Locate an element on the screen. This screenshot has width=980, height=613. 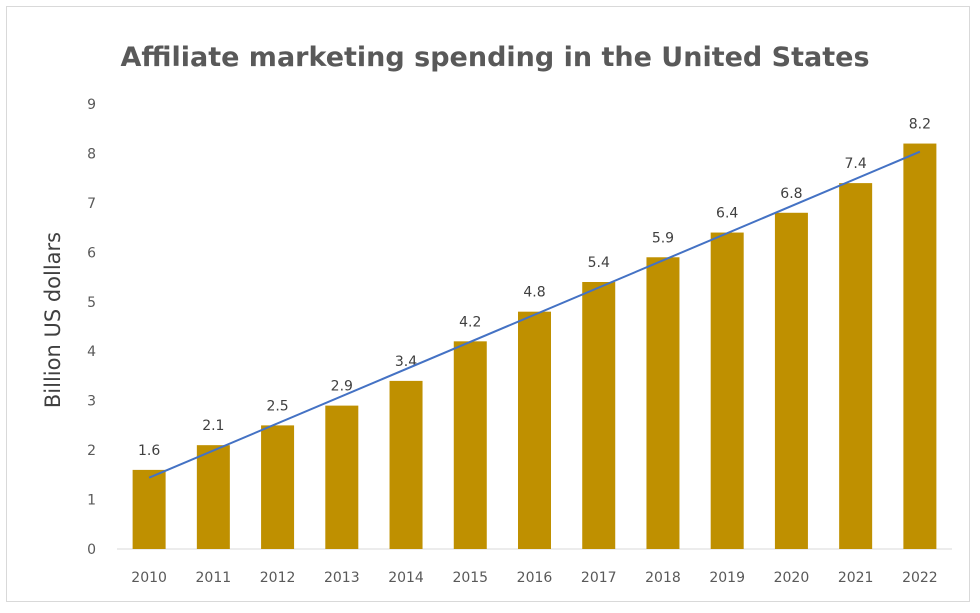
y-axis-ticks: 0 1 2 3 4 5 6 7 8 9 is located at coordinates (91, 327).